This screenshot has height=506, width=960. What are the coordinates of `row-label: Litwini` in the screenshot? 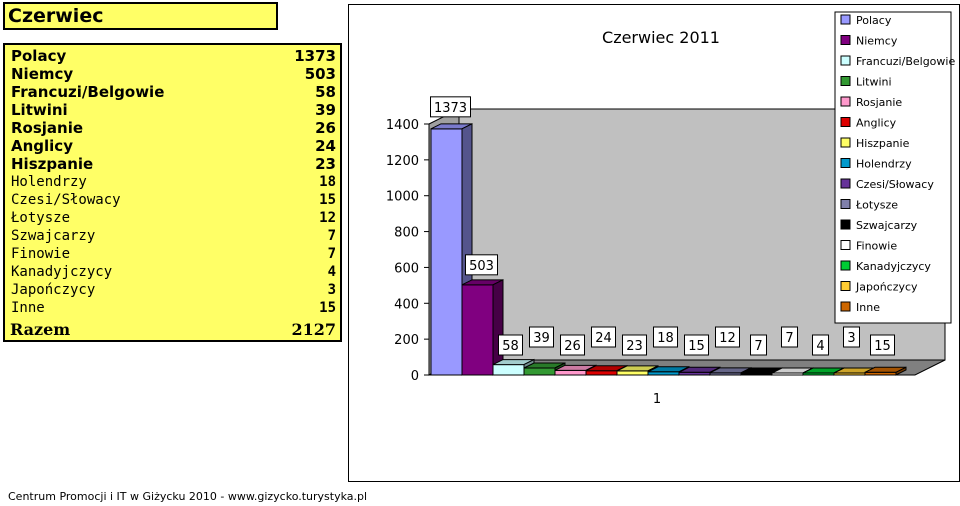 It's located at (39, 110).